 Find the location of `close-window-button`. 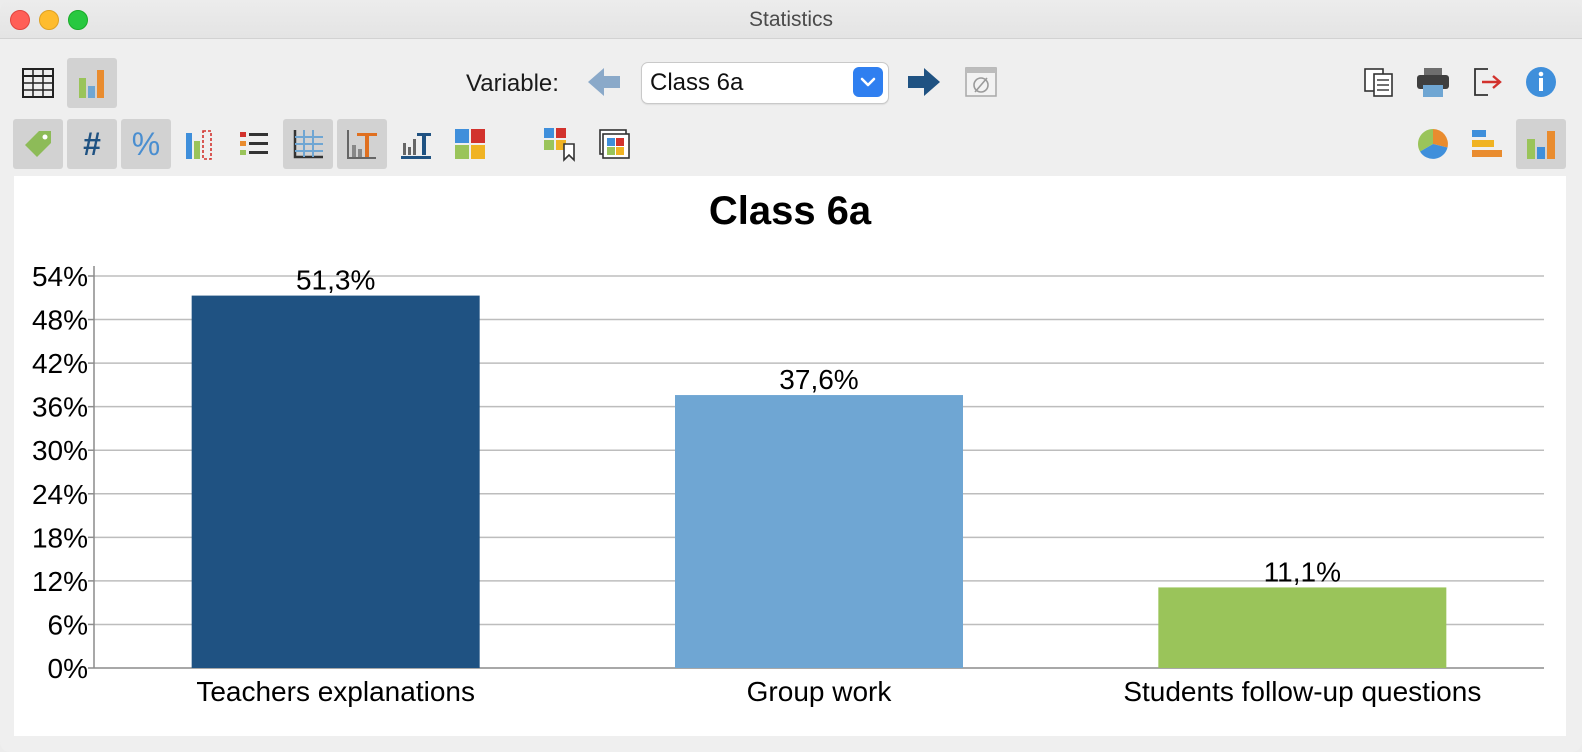

close-window-button is located at coordinates (20, 20).